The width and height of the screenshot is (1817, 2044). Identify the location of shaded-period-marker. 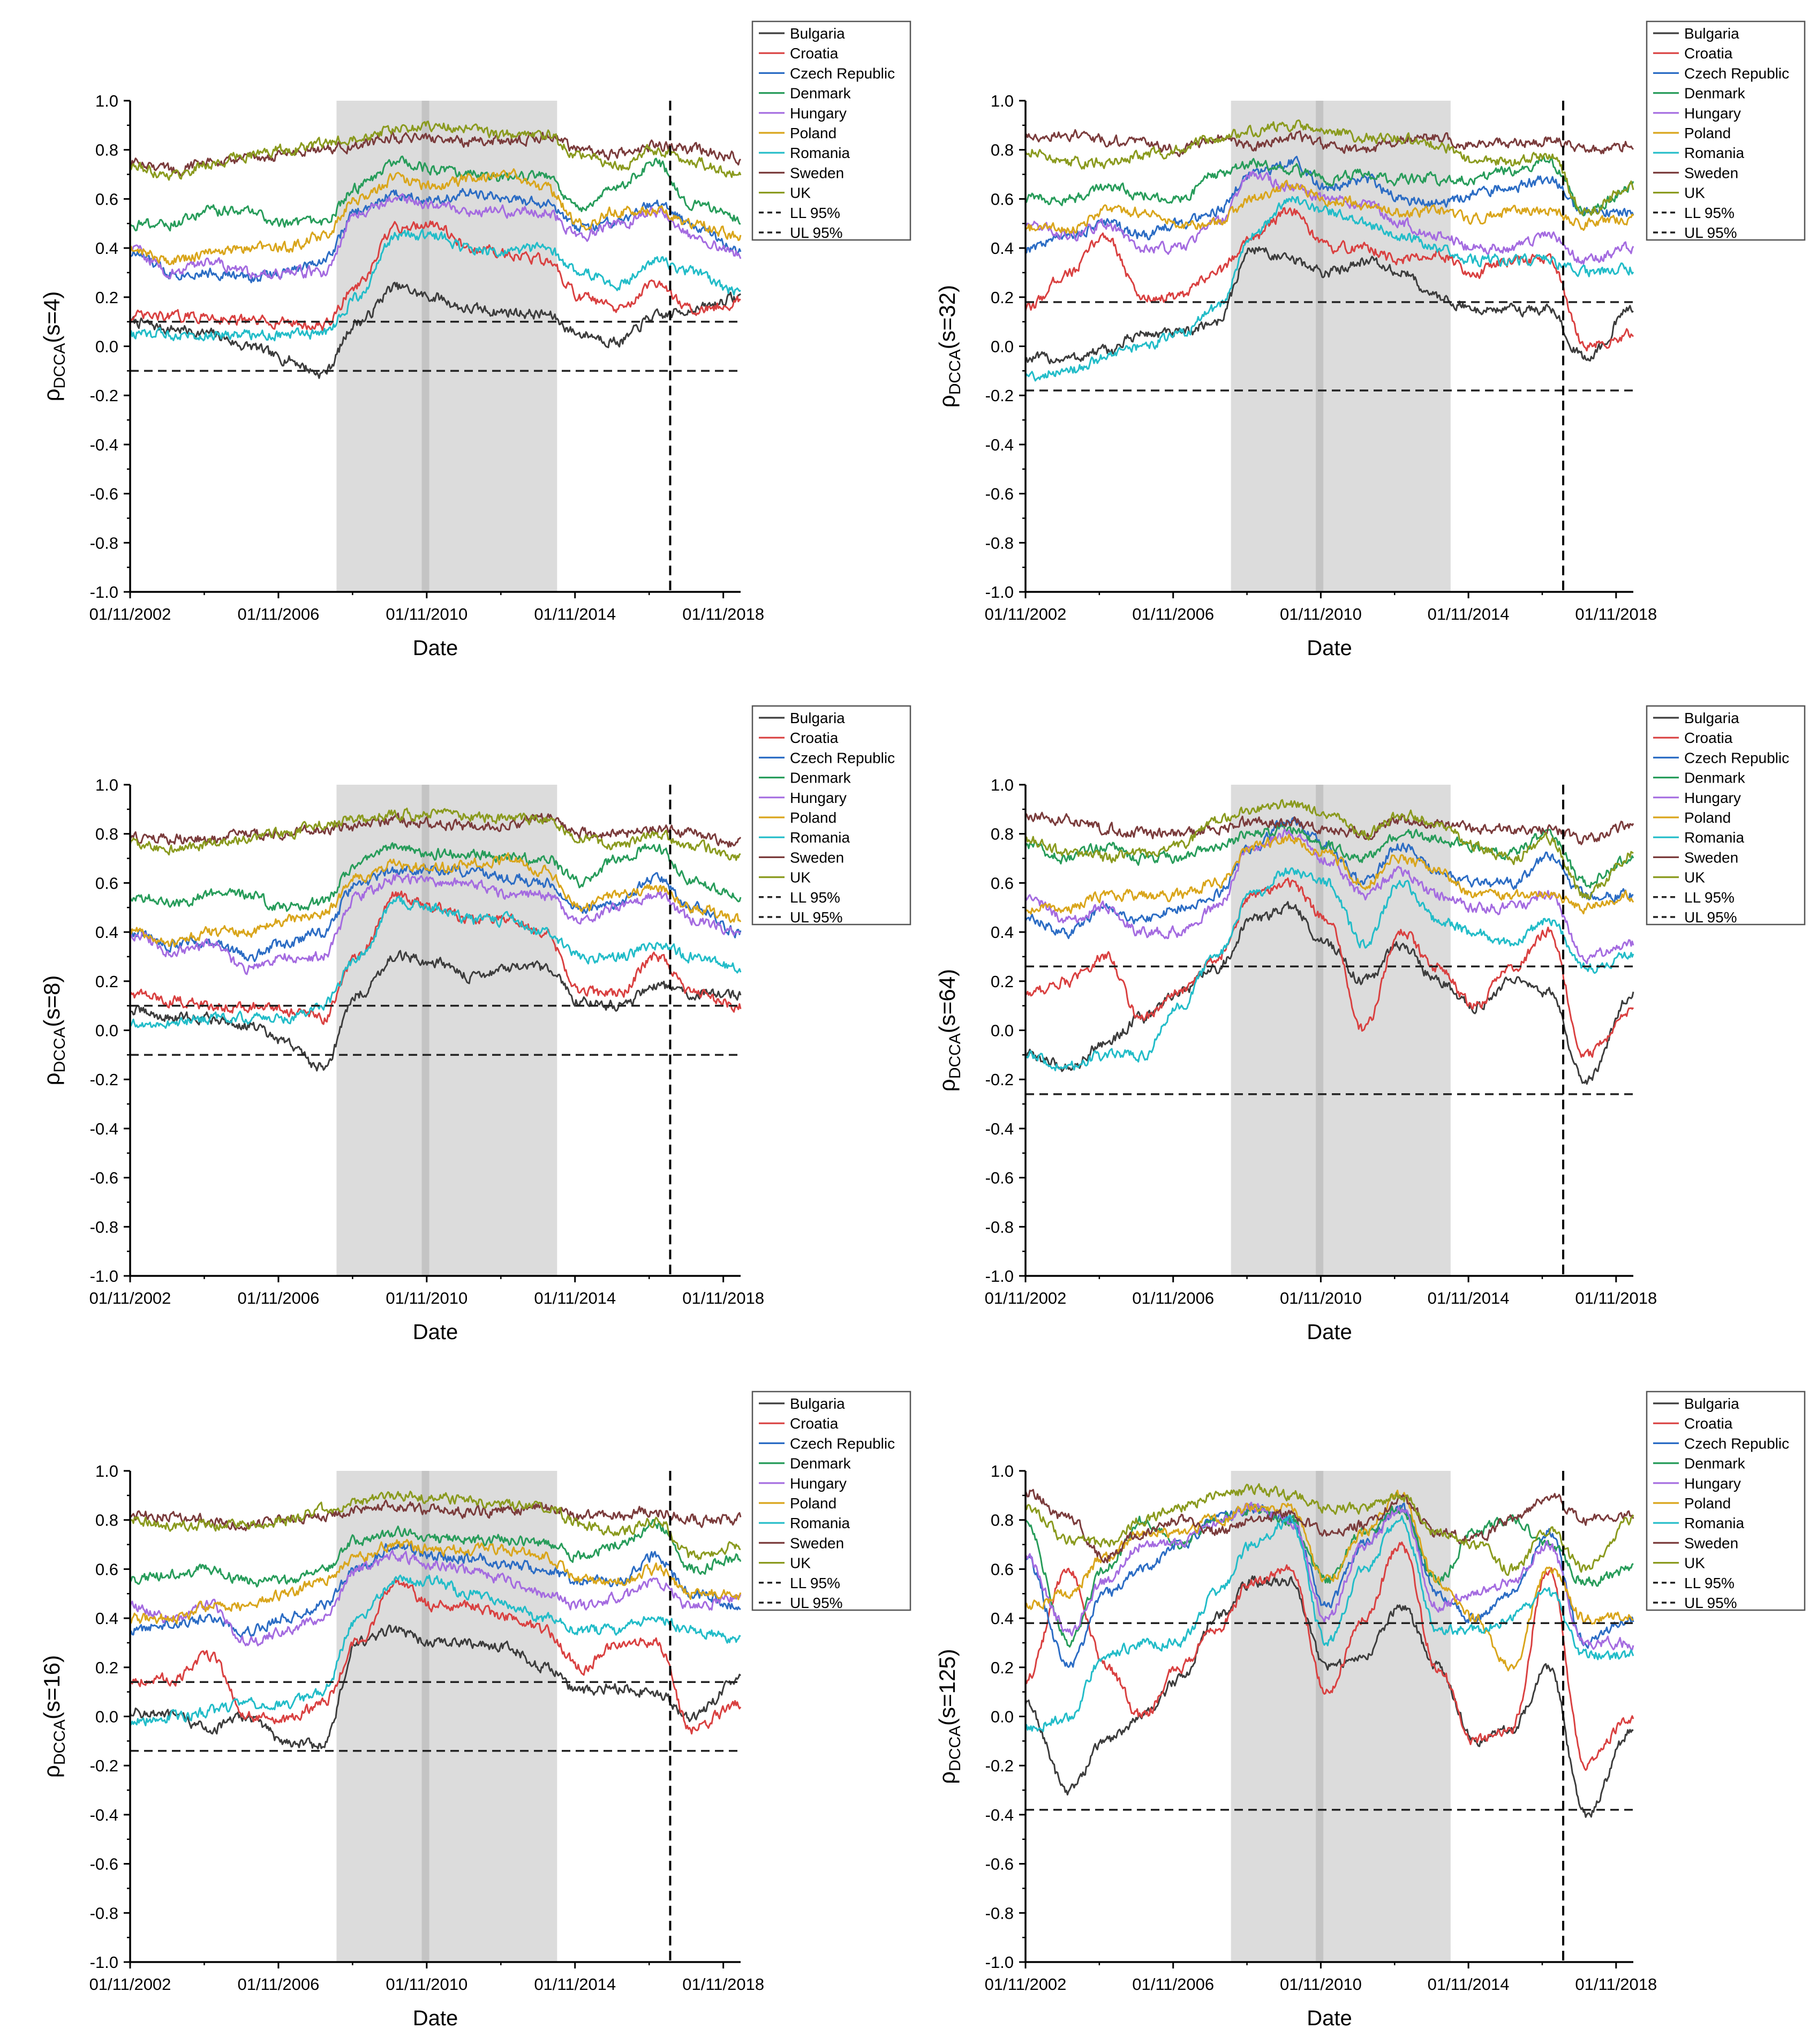
(1320, 346).